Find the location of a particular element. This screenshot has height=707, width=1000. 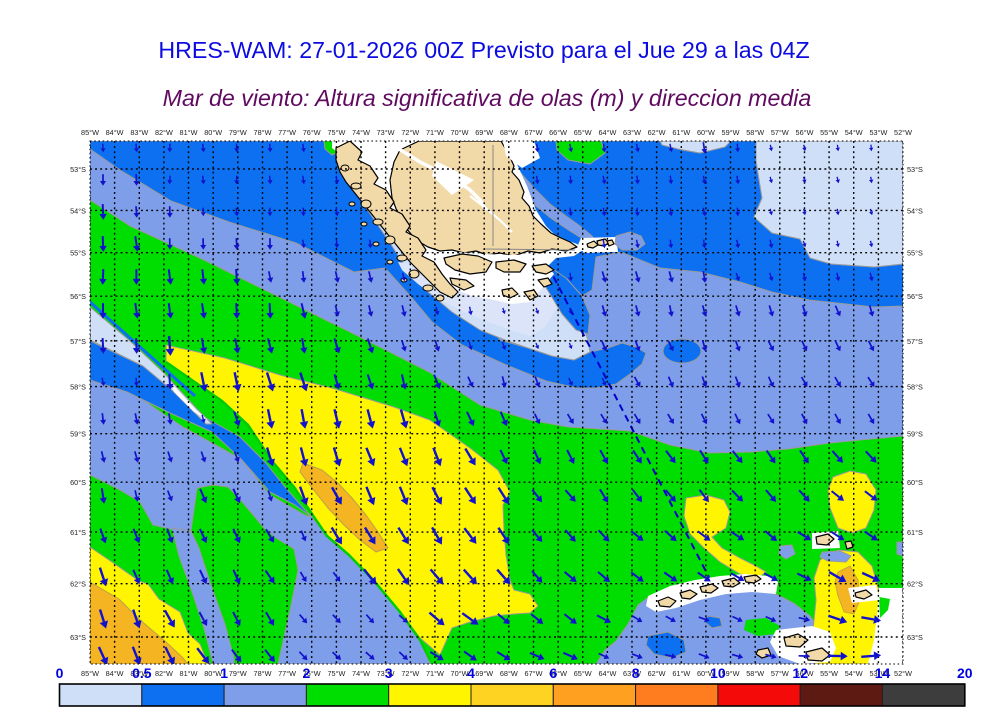

svg-text: 60°S is located at coordinates (915, 482).